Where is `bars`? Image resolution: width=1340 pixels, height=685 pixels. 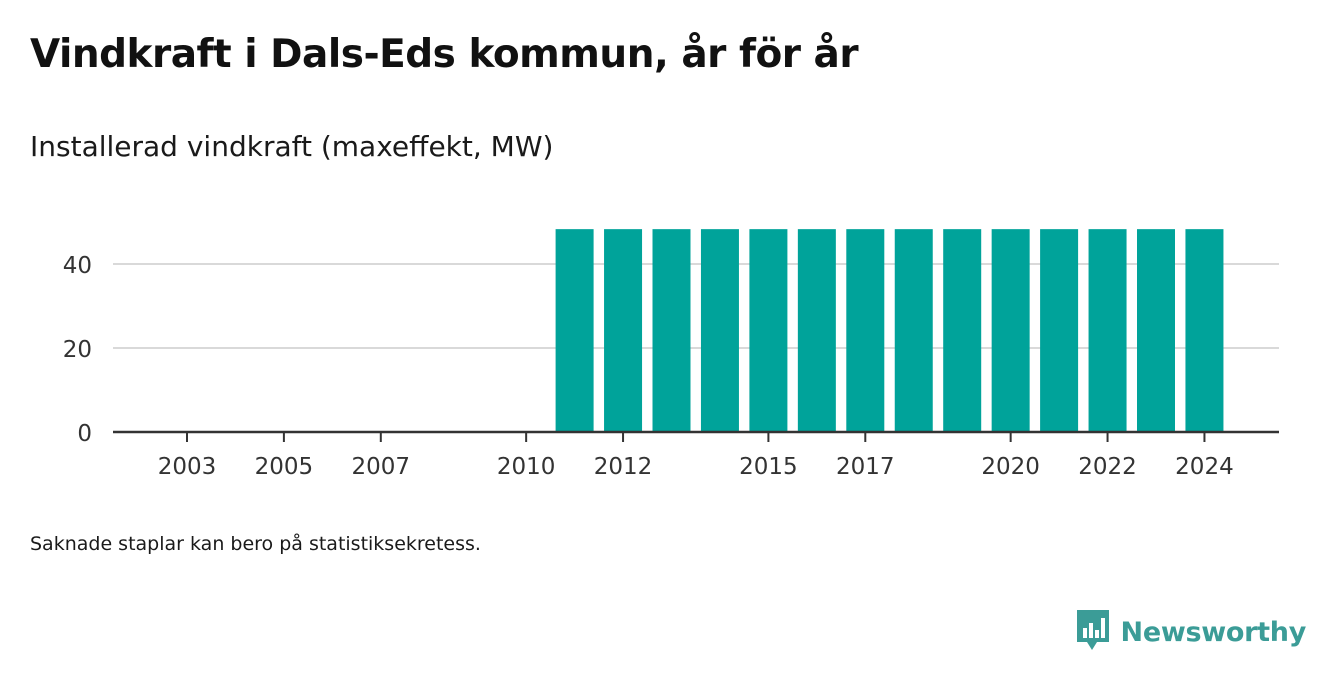
bars is located at coordinates (889, 330).